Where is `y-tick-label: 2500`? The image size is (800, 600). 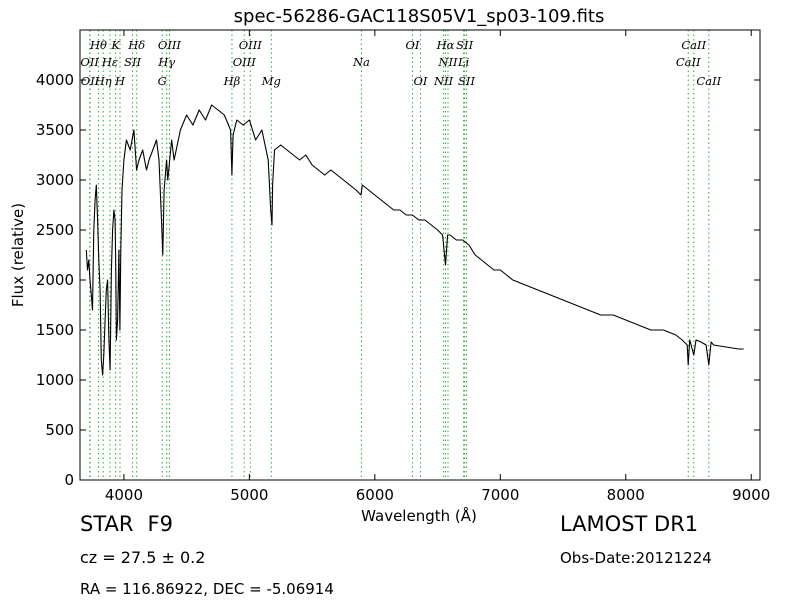
y-tick-label: 2500 is located at coordinates (55, 230).